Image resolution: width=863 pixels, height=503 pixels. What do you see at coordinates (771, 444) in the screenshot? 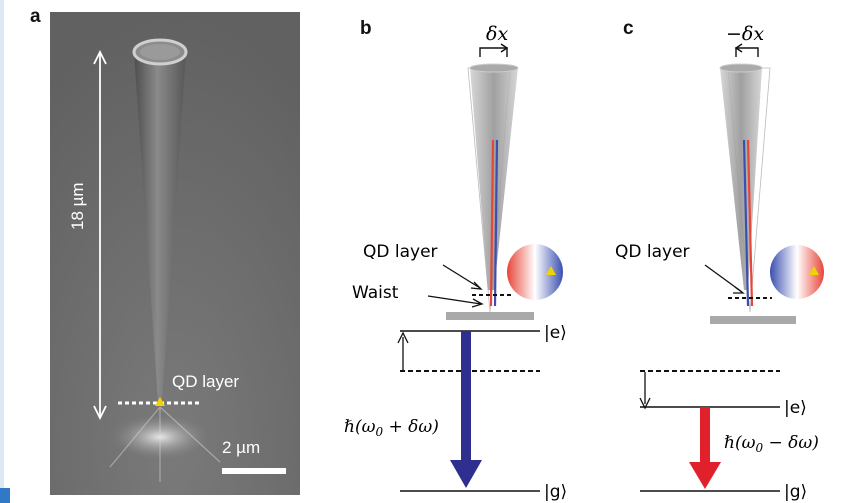
I see `energy-label-c: ℏ(ω0 − δω)` at bounding box center [771, 444].